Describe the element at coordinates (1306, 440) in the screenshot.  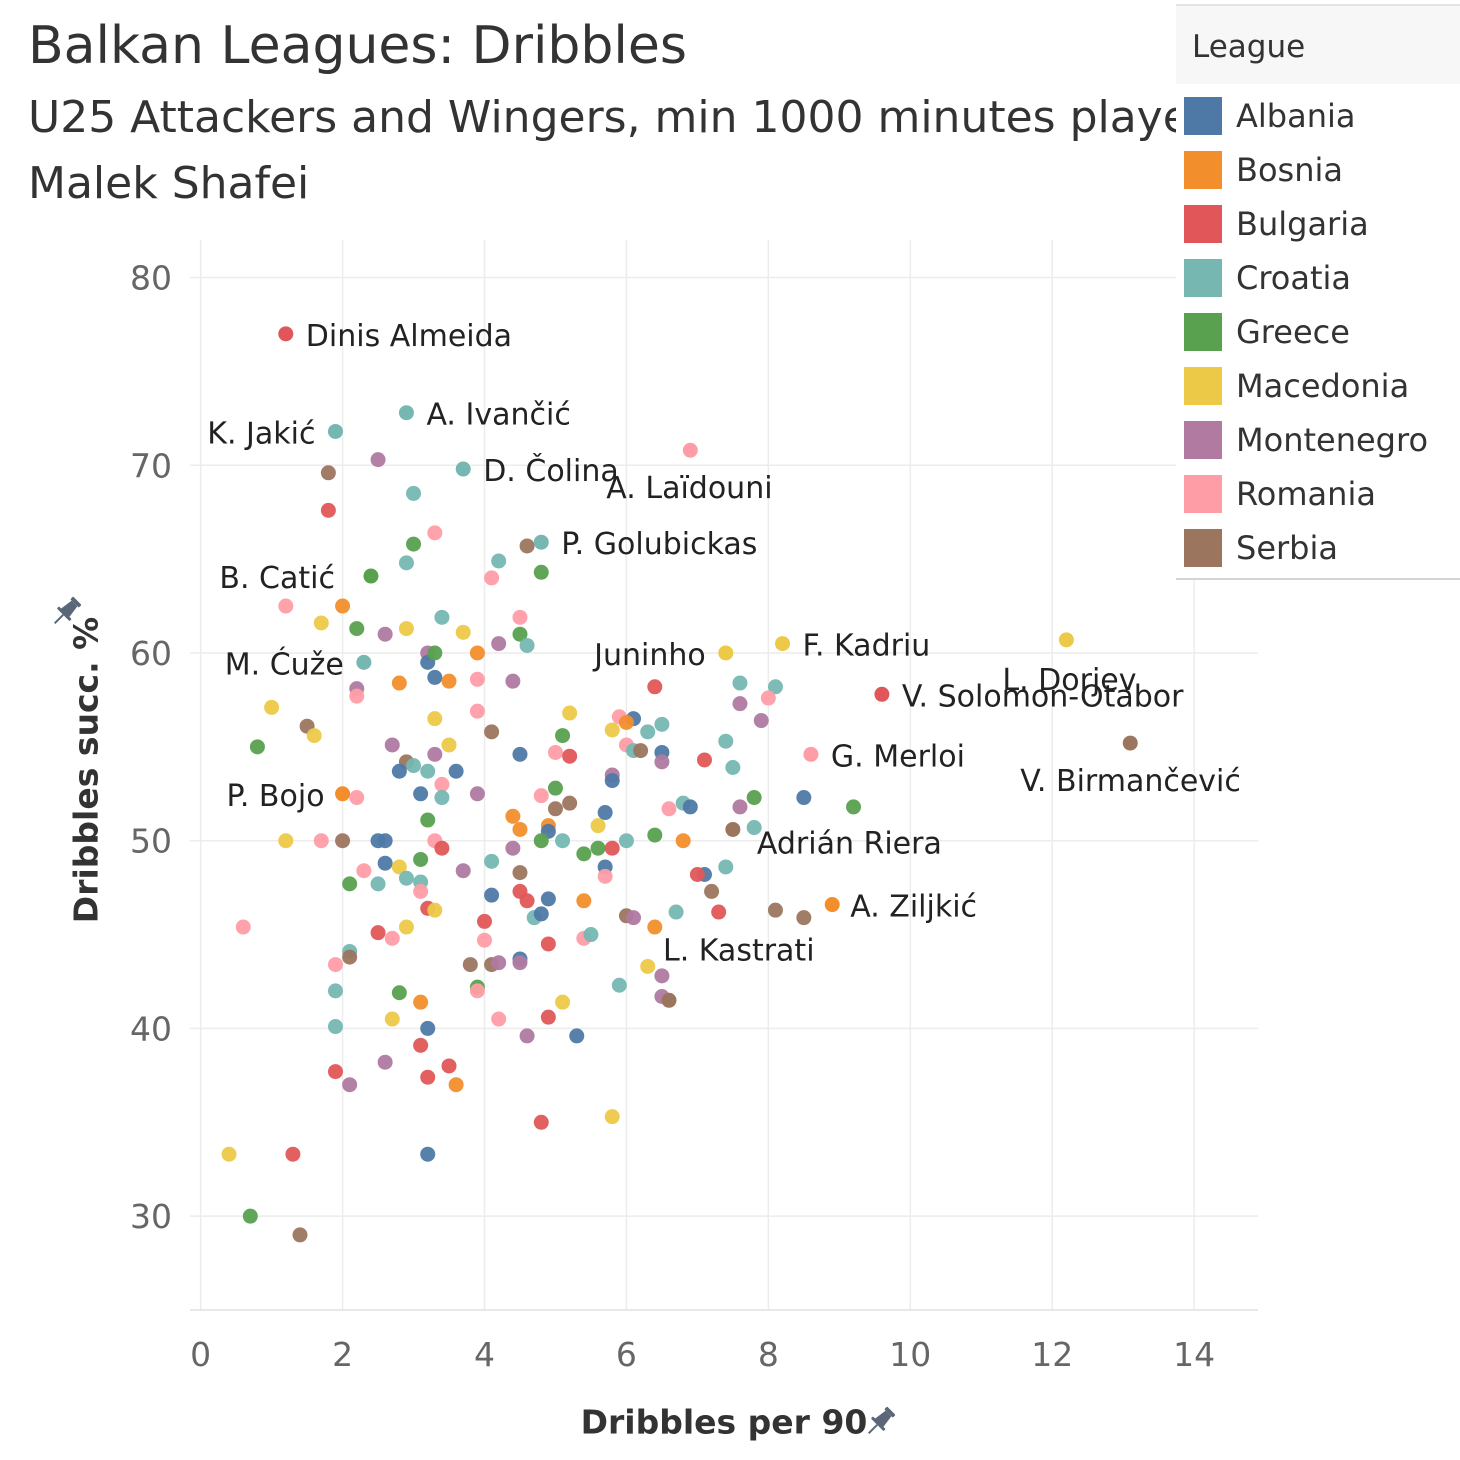
I see `legend-item: Montenegro` at that location.